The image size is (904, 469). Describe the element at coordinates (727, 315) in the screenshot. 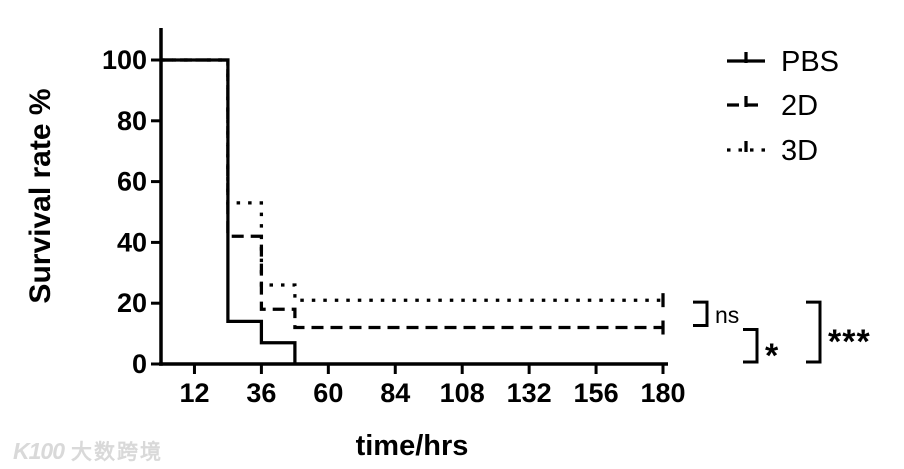

I see `significance-label-0: ns` at that location.